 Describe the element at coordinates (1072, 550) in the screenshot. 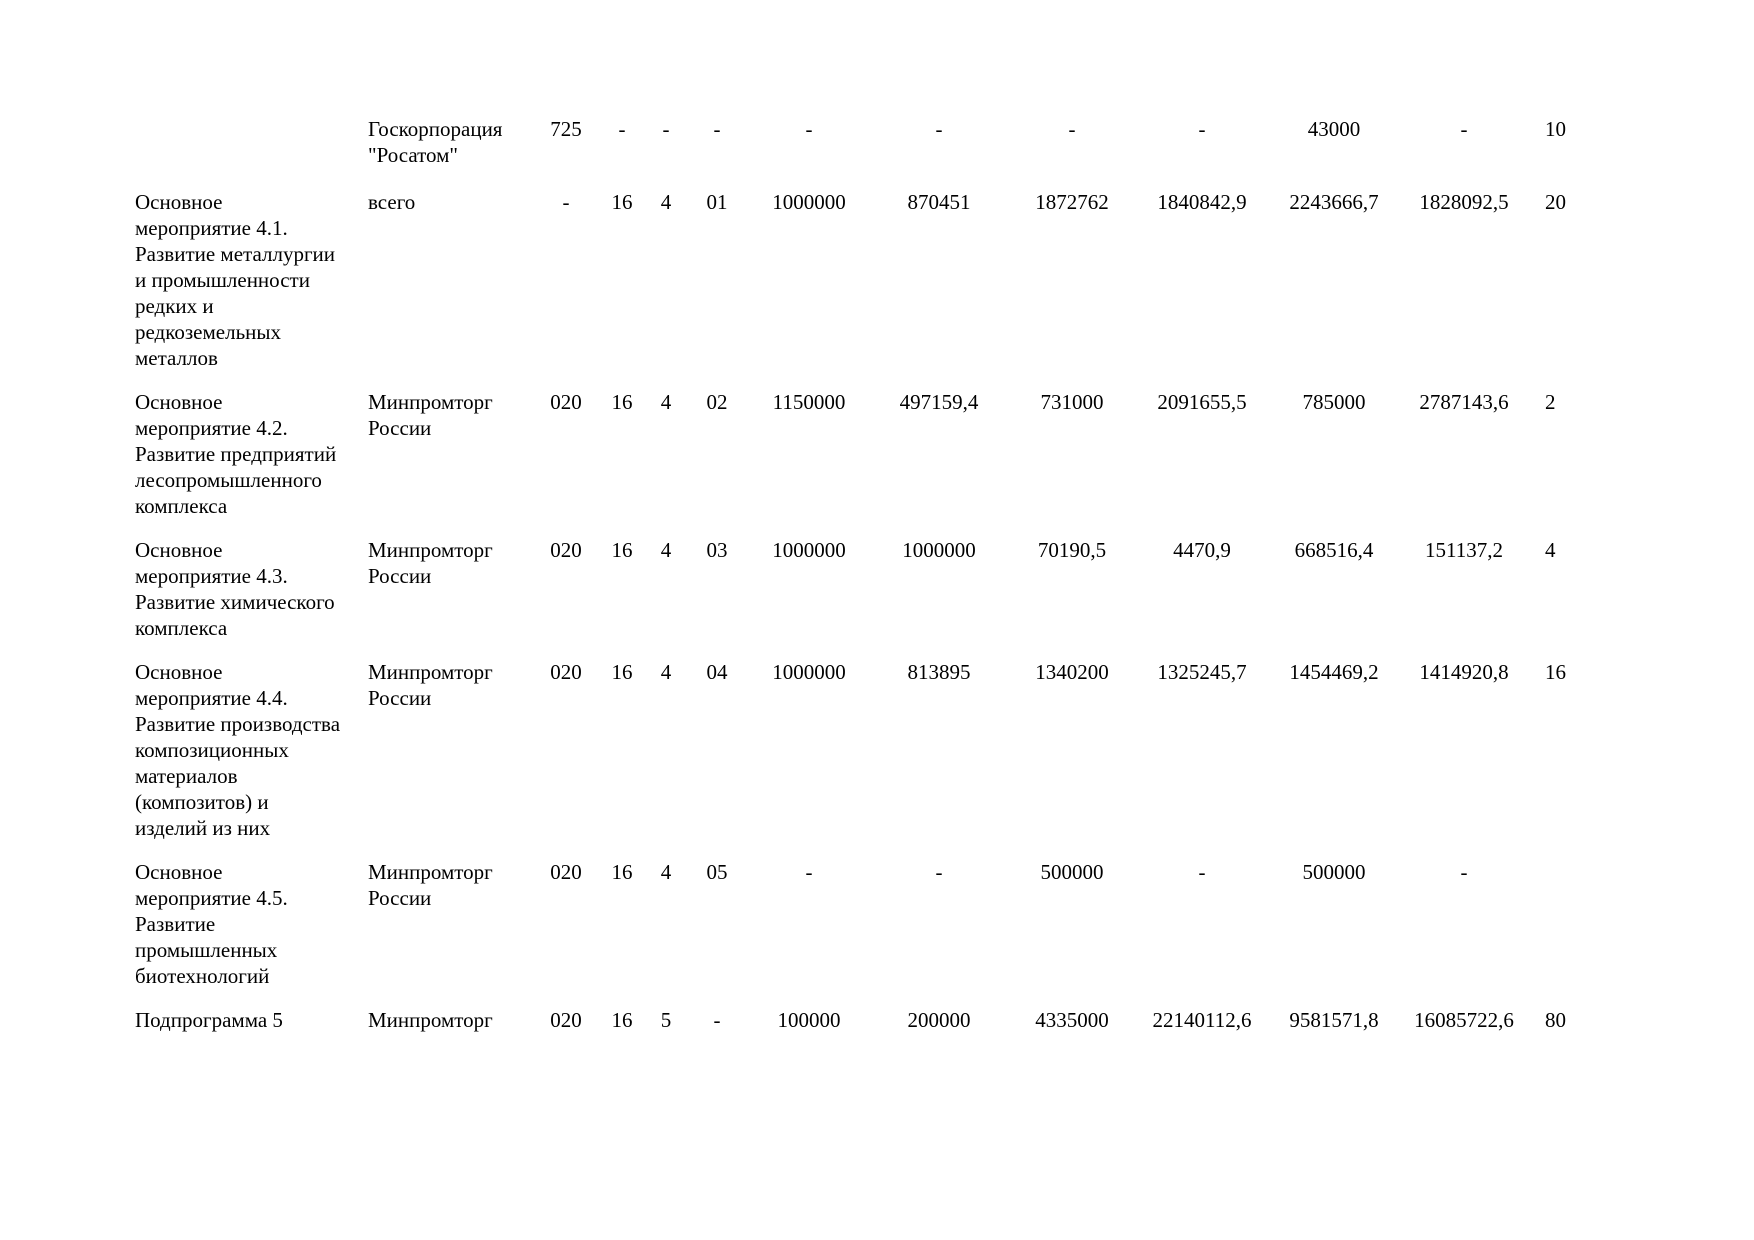

I see `cell-amount-3: 70190,5` at that location.